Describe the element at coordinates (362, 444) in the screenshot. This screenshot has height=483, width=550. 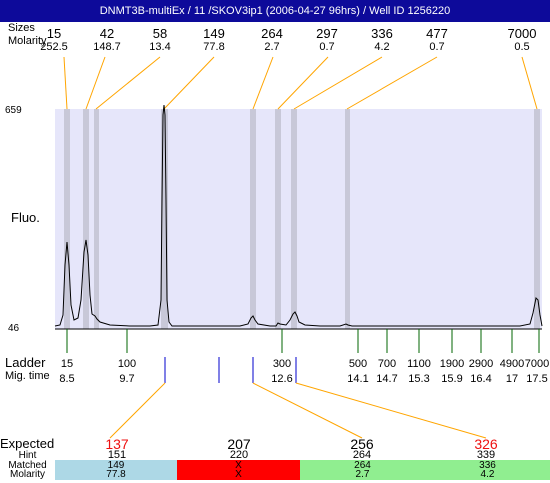
I see `expected-value: 256` at that location.